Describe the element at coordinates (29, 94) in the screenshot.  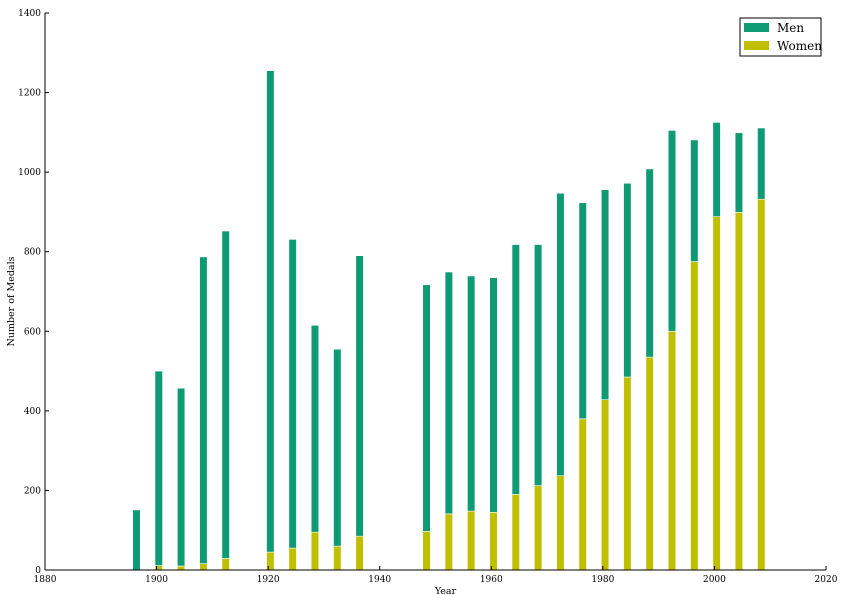
I see `y-tick-label-1200: 1200` at that location.